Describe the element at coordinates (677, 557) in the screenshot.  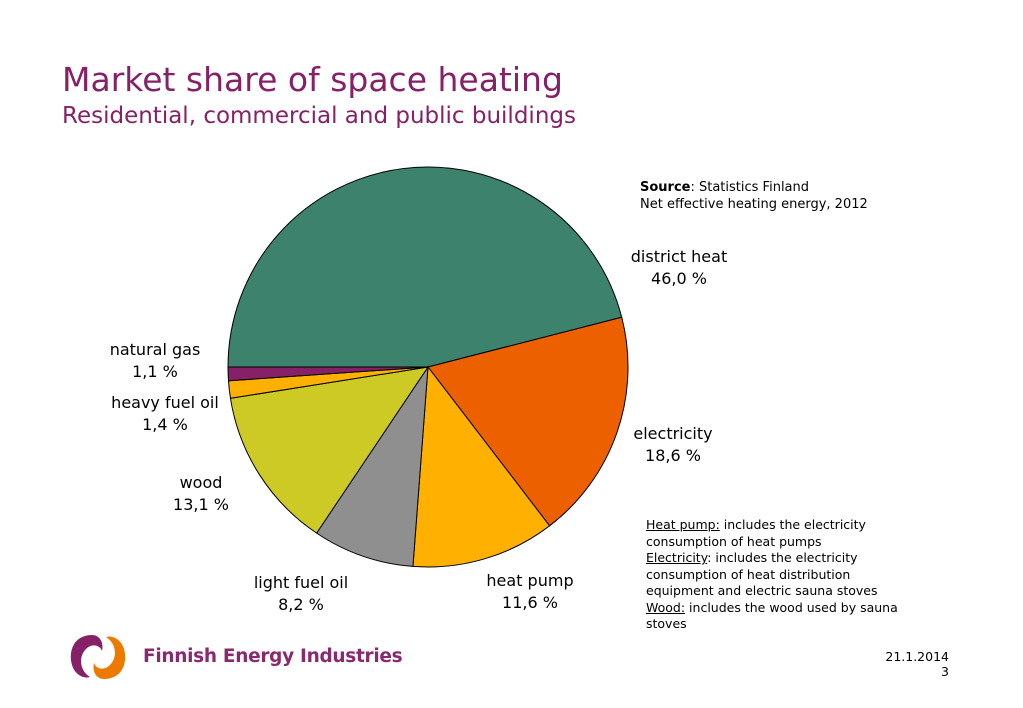
I see `electricity-term: Electricity` at that location.